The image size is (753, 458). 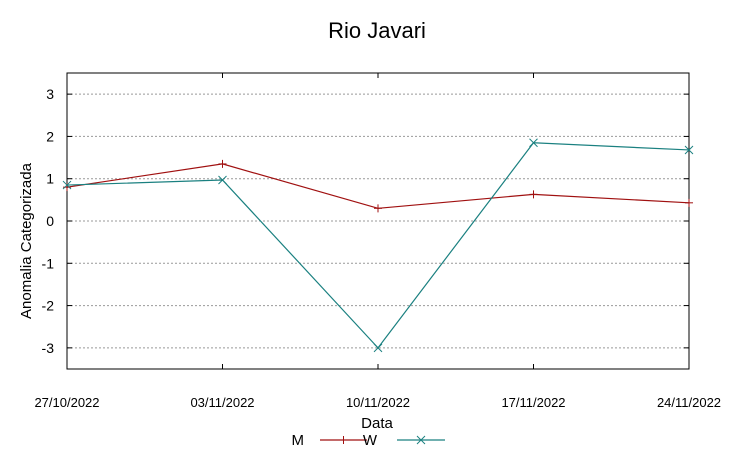 I want to click on y-tick-label: -1, so click(x=48, y=263).